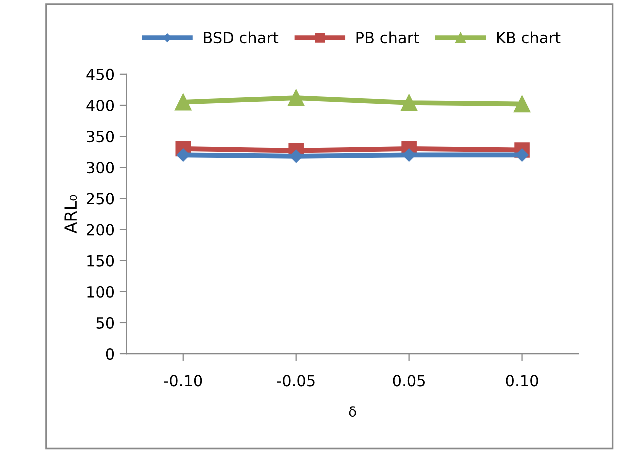 This screenshot has width=619, height=451. I want to click on y-tick-label: 300, so click(100, 168).